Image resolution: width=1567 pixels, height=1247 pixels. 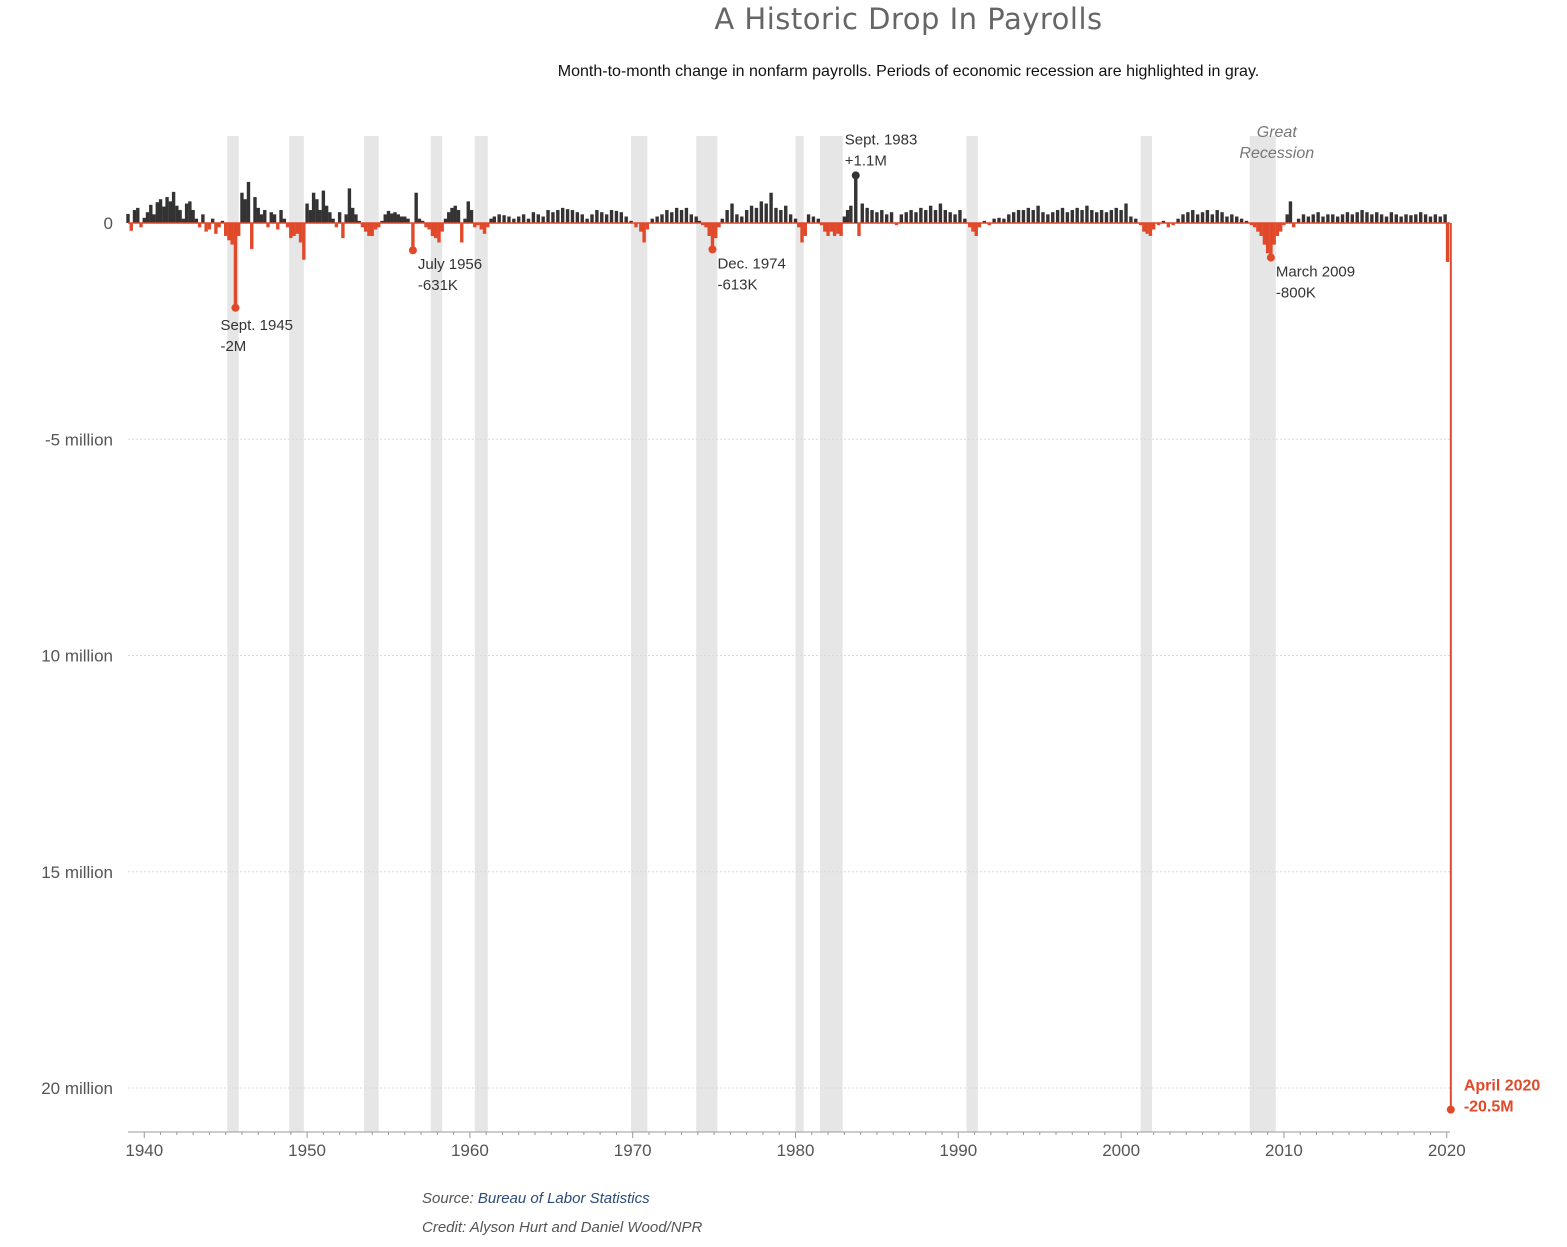 I want to click on source-link: Bureau of Labor Statistics, so click(x=563, y=1198).